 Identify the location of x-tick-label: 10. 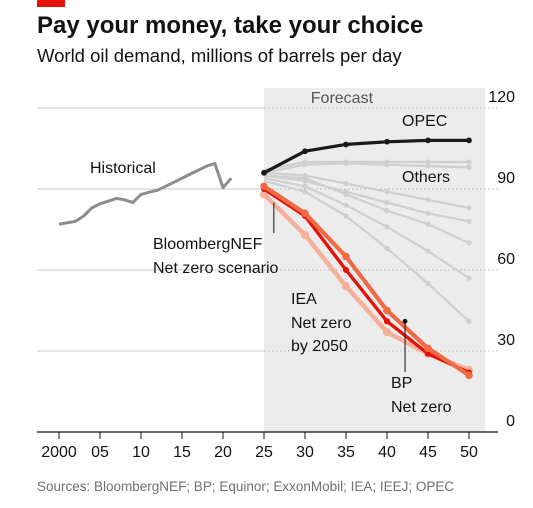
(141, 452).